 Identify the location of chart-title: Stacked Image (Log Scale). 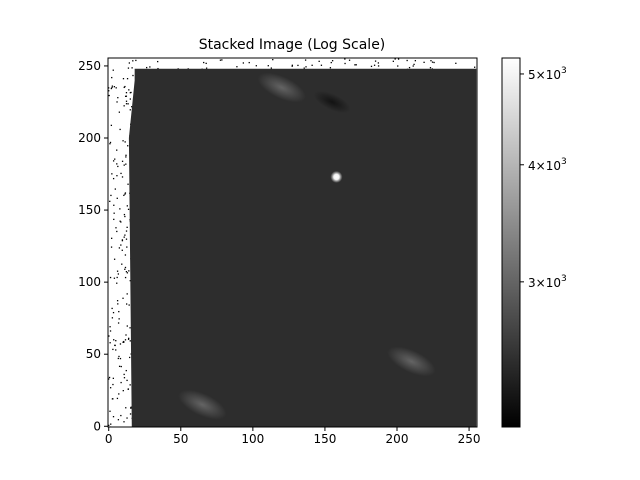
(292, 45).